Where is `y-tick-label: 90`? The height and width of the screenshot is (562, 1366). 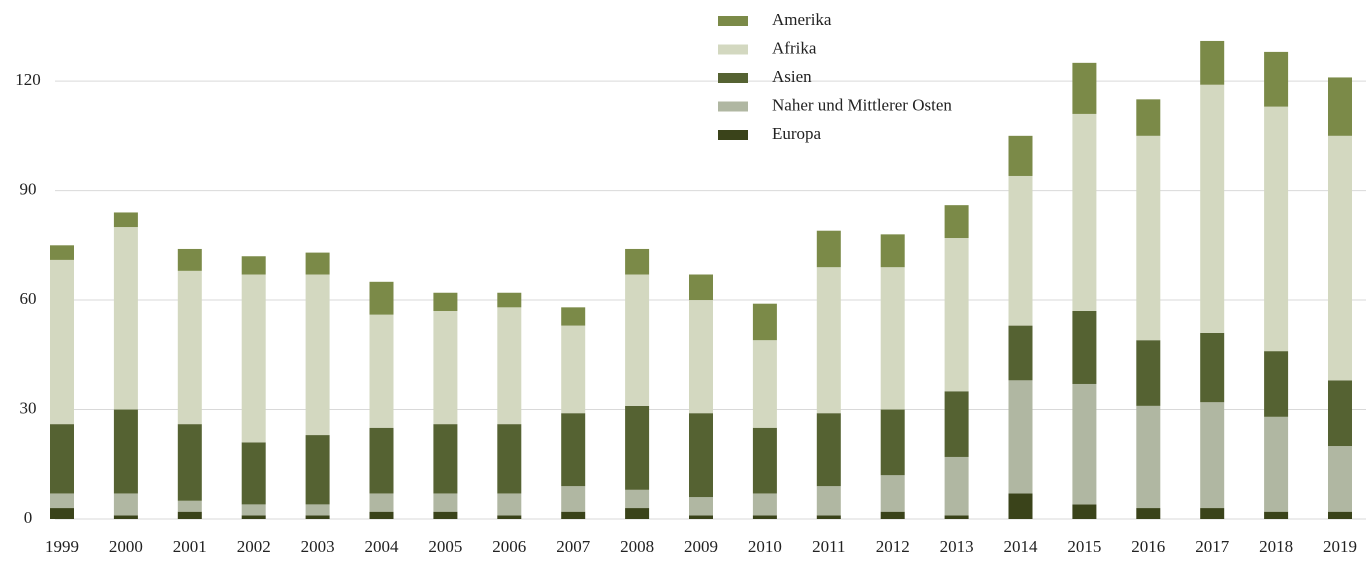 y-tick-label: 90 is located at coordinates (28, 188).